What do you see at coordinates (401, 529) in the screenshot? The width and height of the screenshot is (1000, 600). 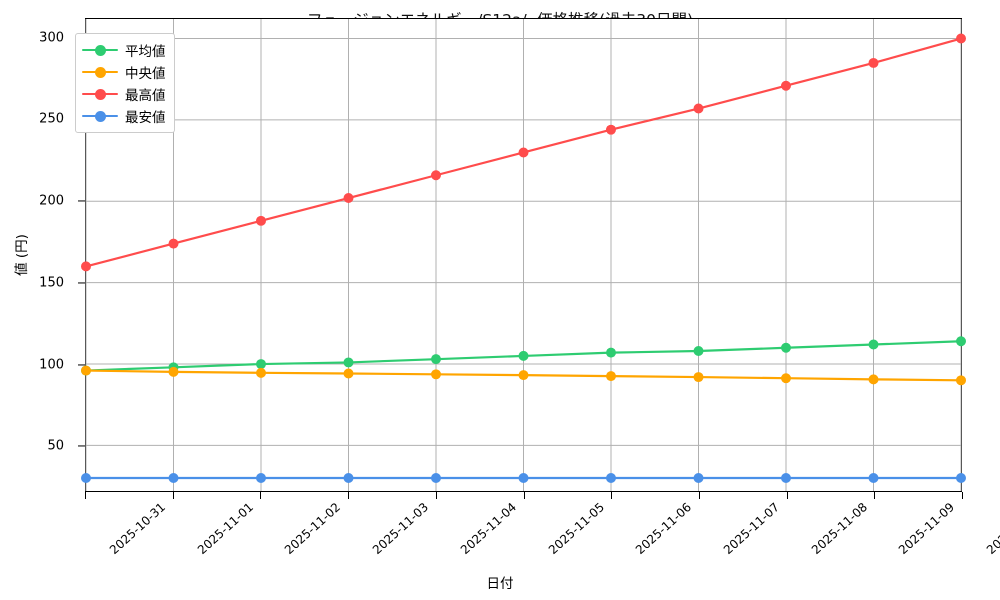 I see `x-tick-label: 2025-11-03` at bounding box center [401, 529].